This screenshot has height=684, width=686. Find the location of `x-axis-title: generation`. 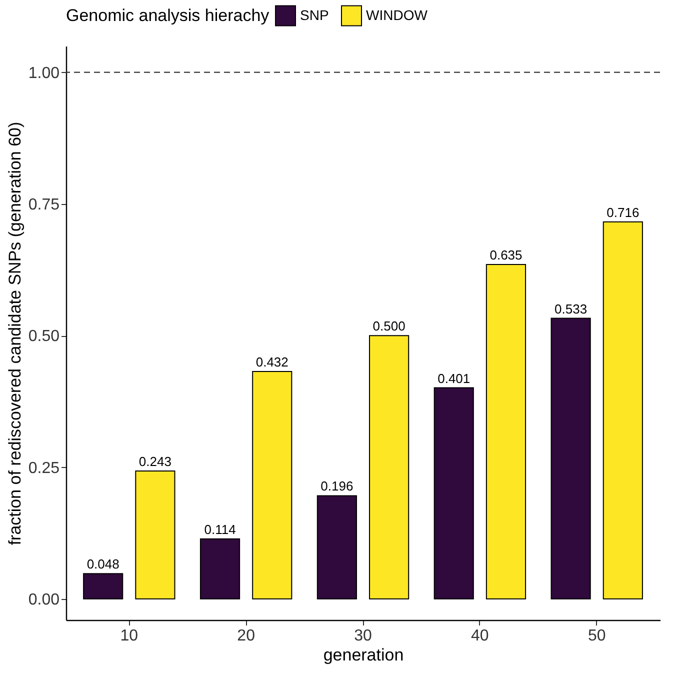

x-axis-title: generation is located at coordinates (363, 655).